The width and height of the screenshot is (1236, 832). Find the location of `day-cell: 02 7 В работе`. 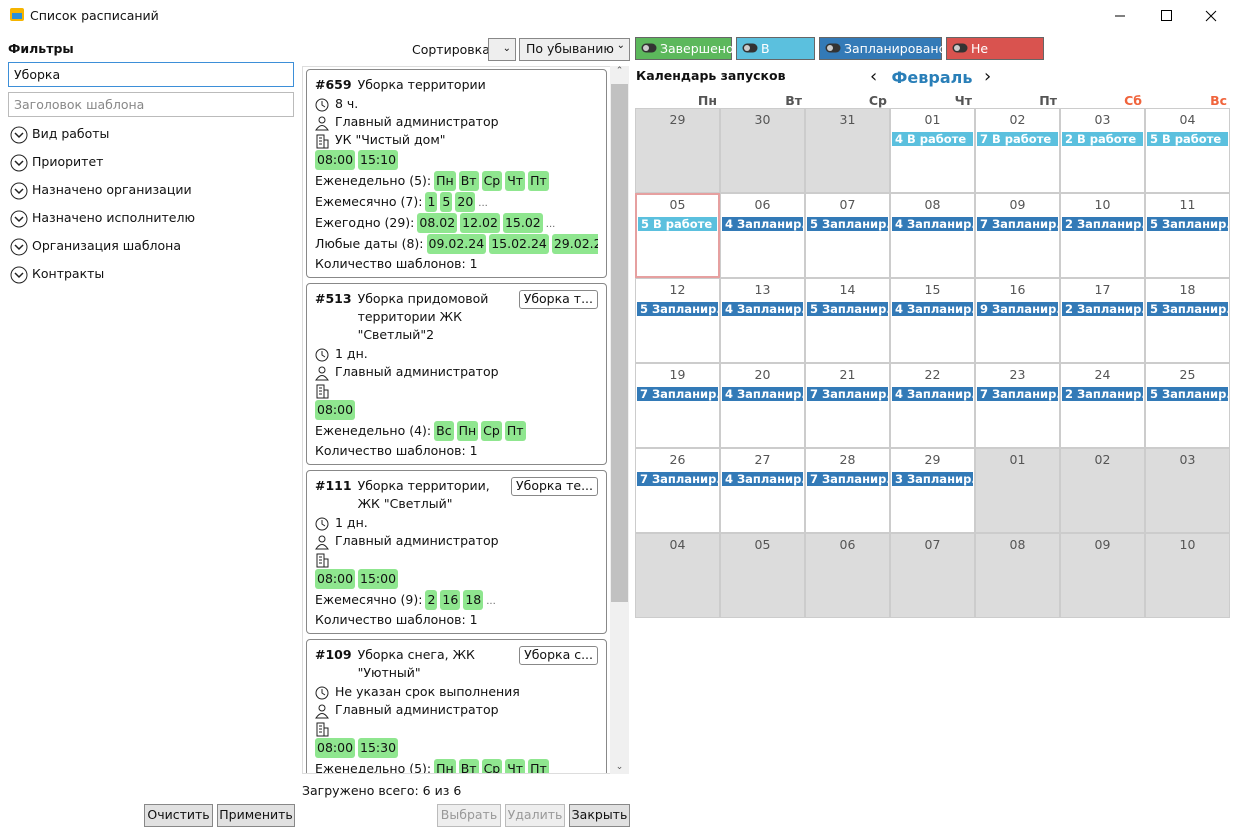

day-cell: 02 7 В работе is located at coordinates (1017, 150).